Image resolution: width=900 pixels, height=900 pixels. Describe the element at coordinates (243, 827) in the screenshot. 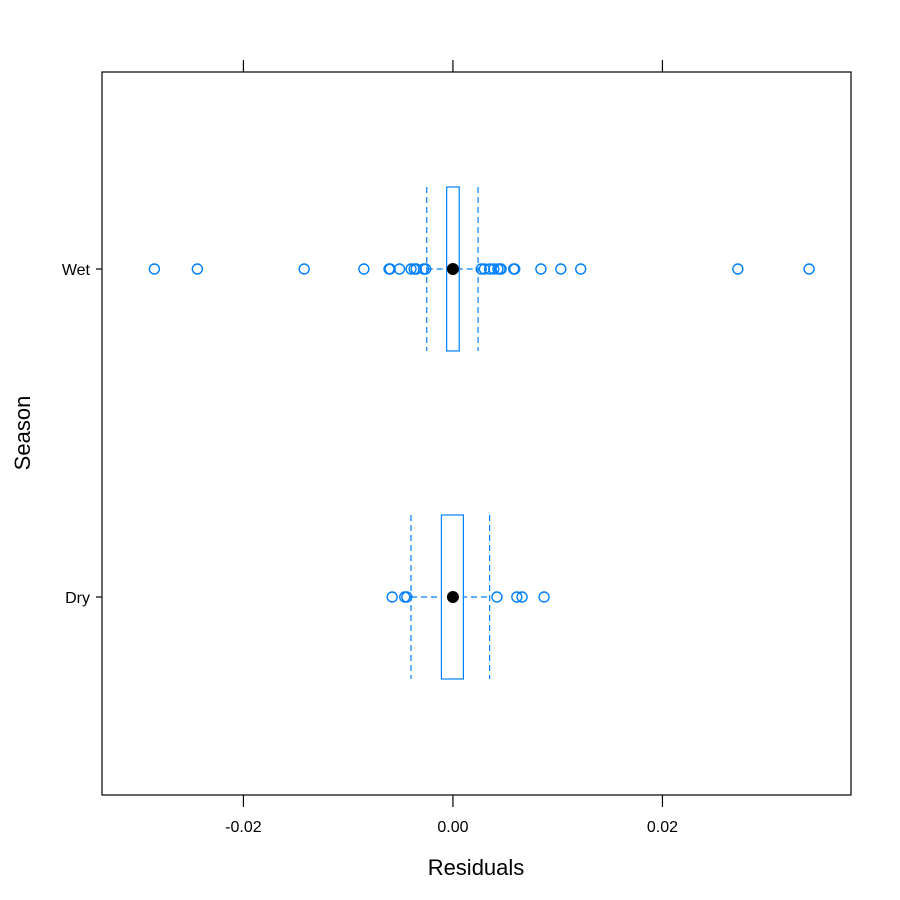

I see `x-tick-label: -0.02` at that location.